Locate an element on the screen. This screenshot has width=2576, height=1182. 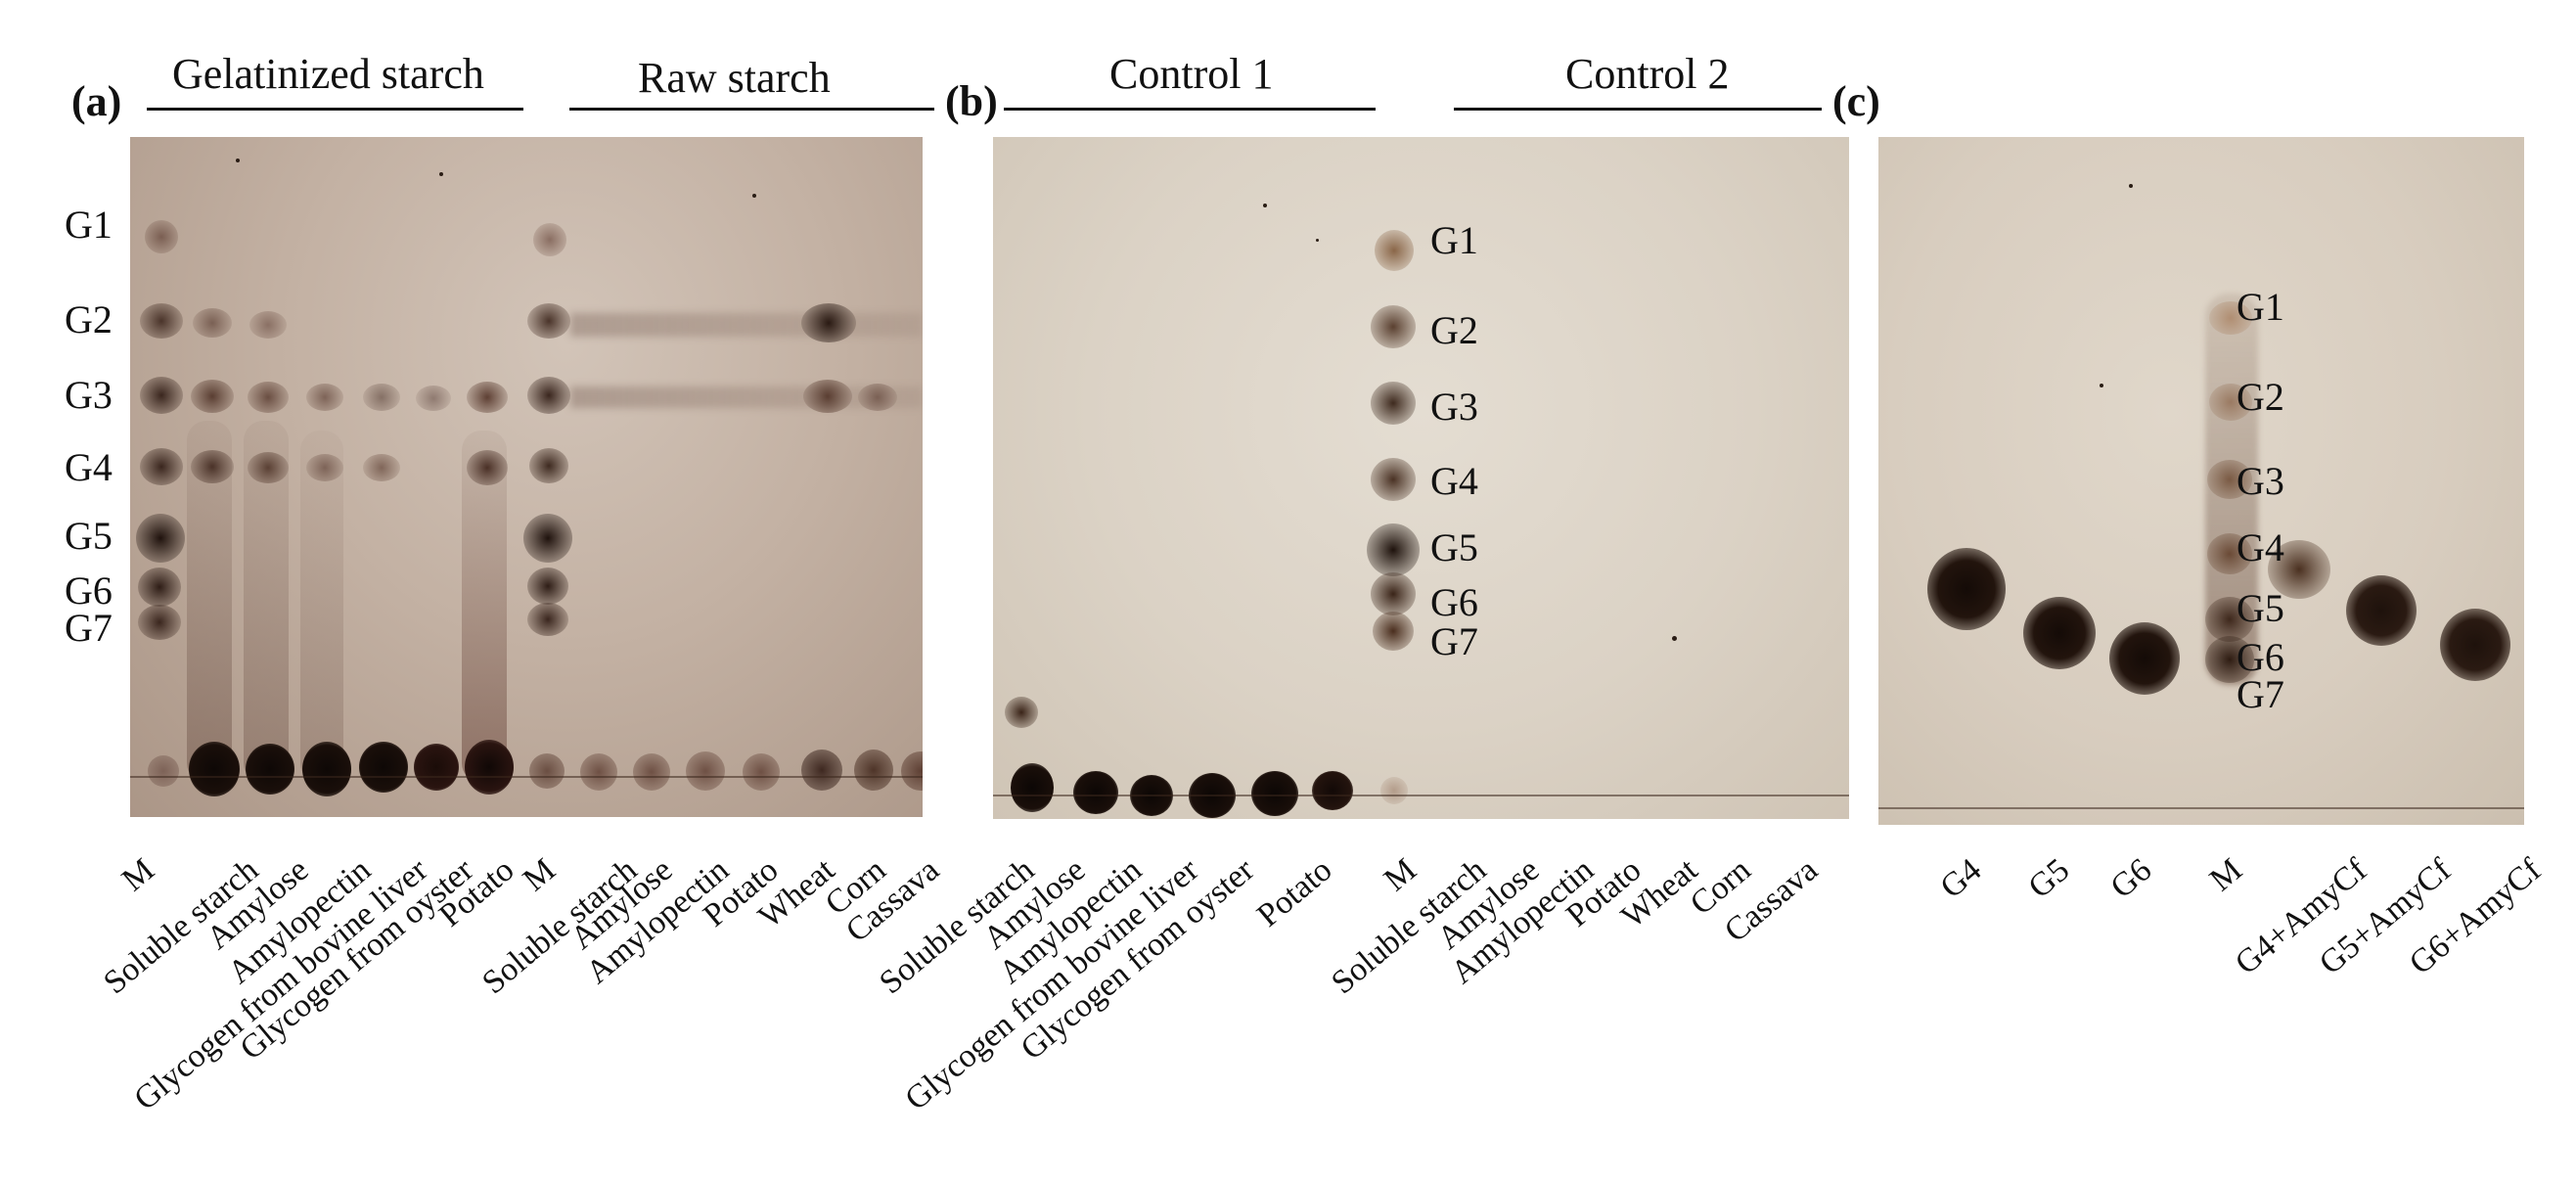
origin-a-raw-pot is located at coordinates (761, 772).